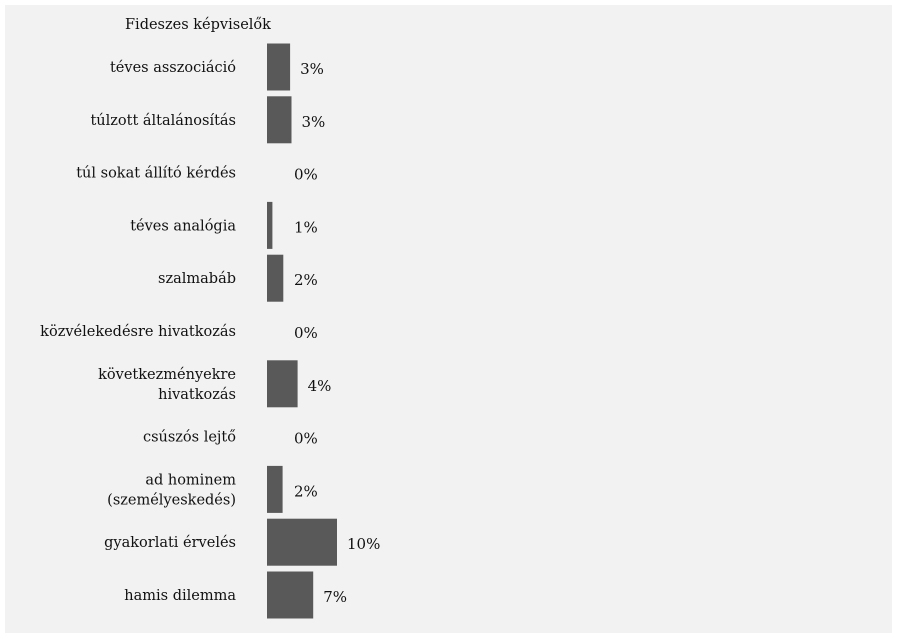  What do you see at coordinates (363, 544) in the screenshot?
I see `value-label: 10%` at bounding box center [363, 544].